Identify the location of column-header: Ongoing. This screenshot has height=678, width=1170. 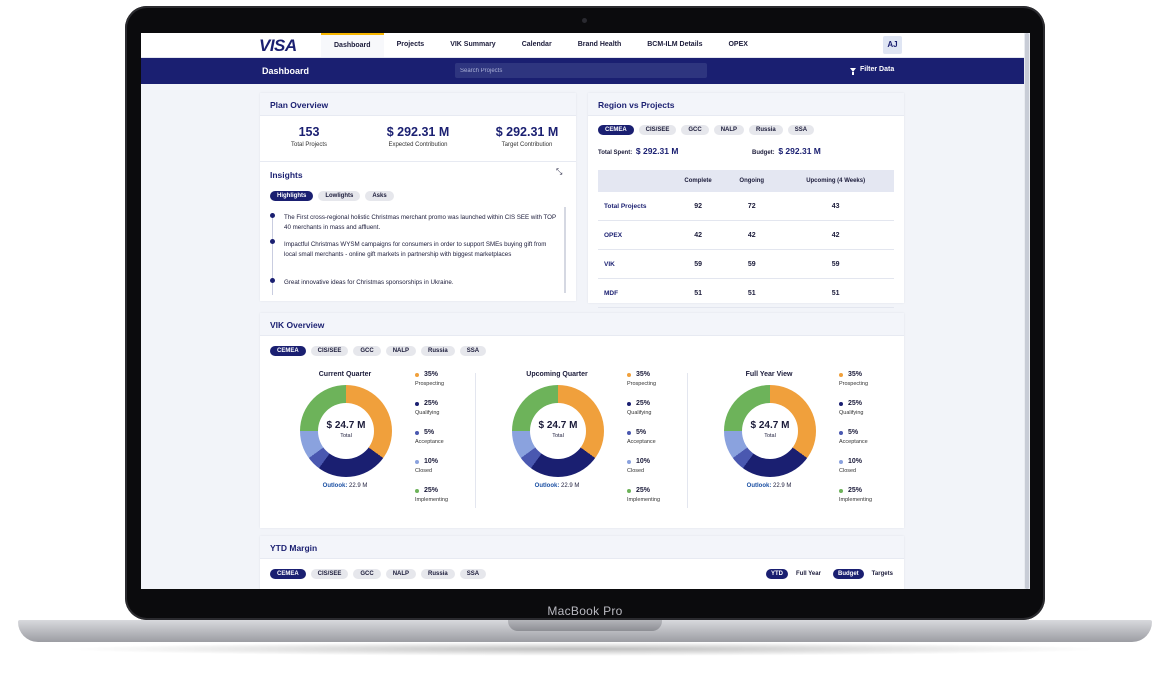
(752, 181).